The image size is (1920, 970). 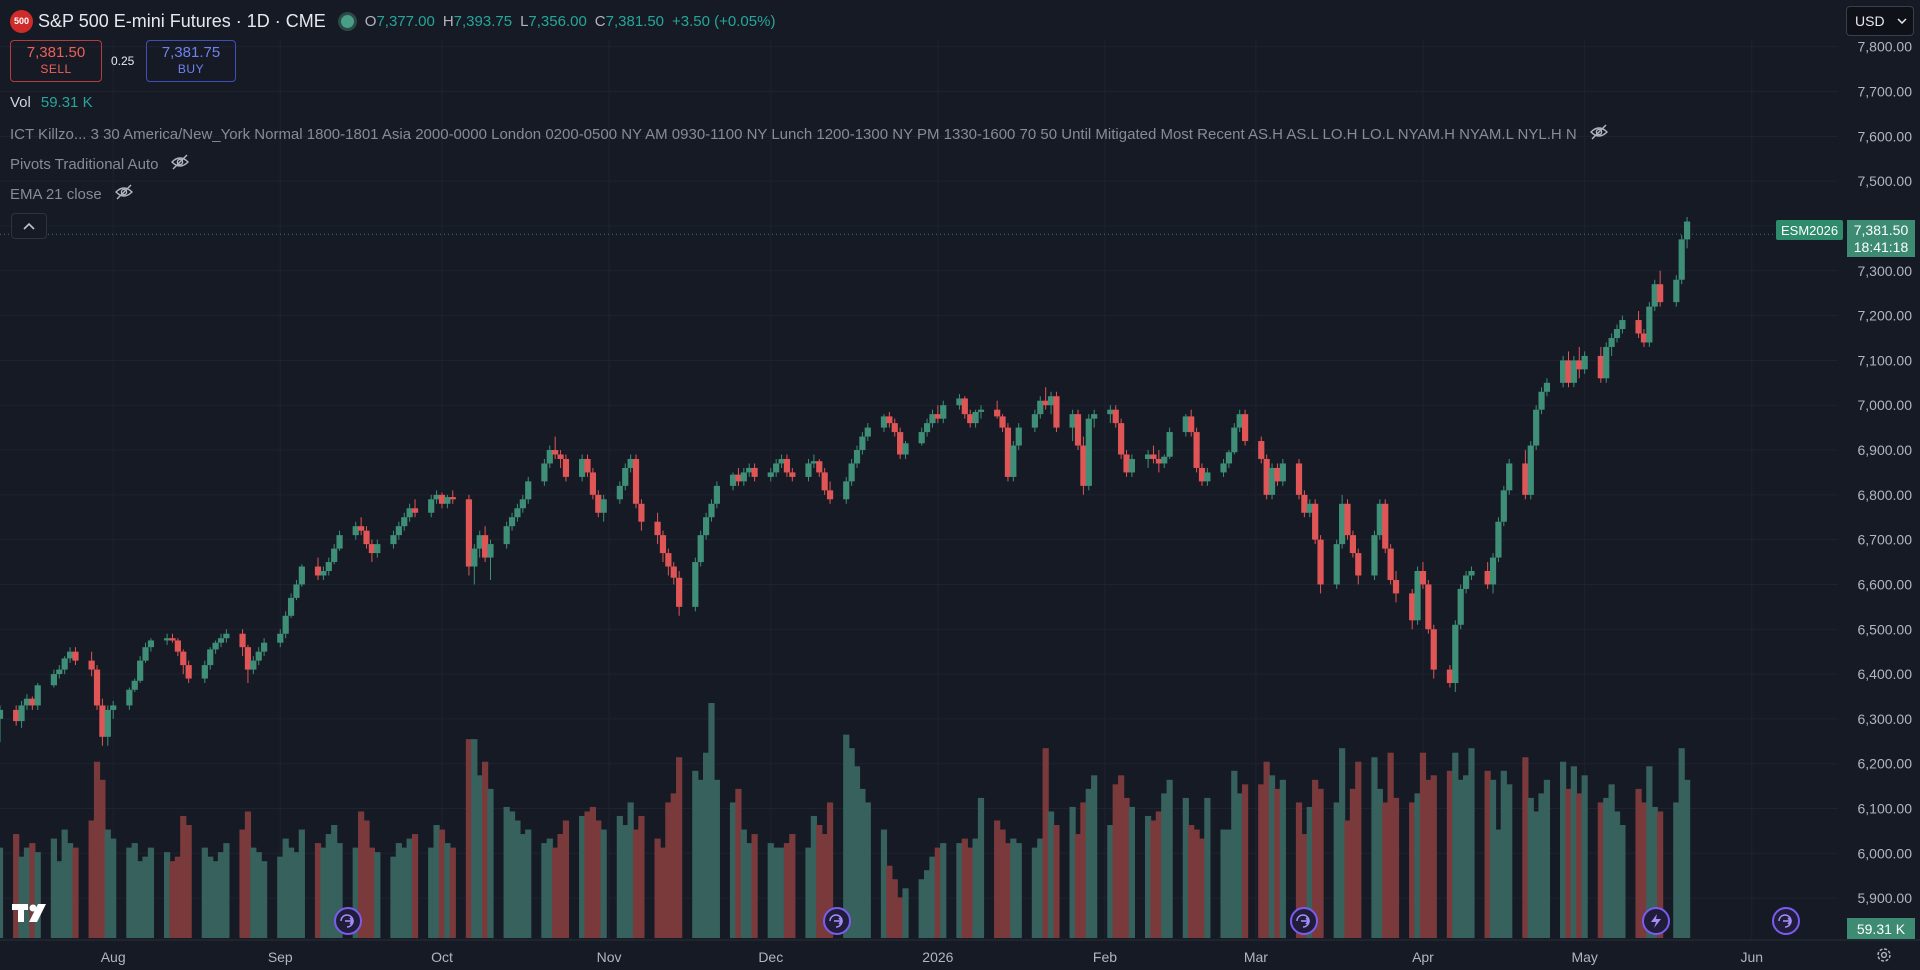 What do you see at coordinates (191, 61) in the screenshot?
I see `buy-button: 7,381.75 BUY` at bounding box center [191, 61].